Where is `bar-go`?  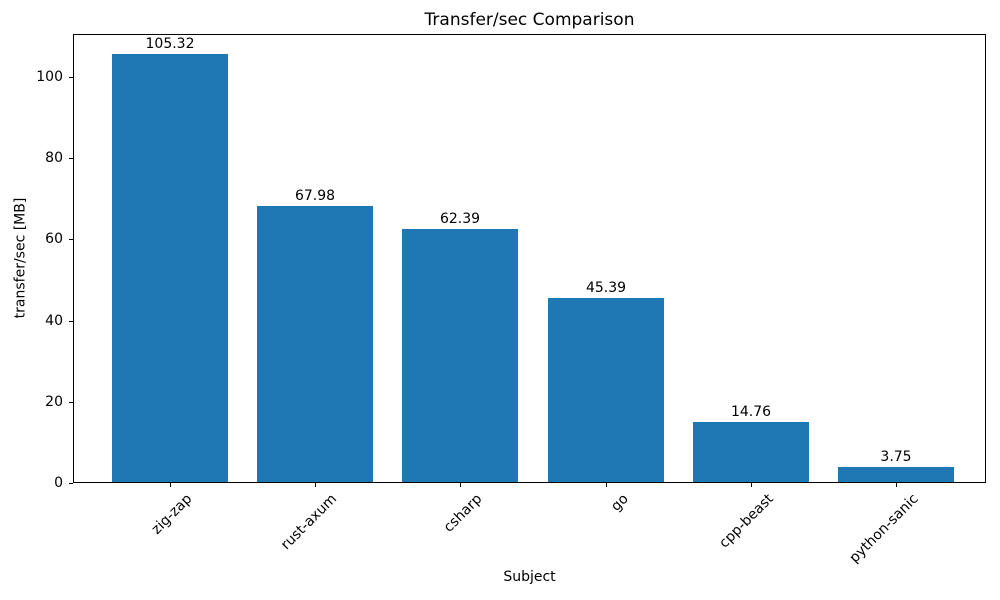
bar-go is located at coordinates (606, 390).